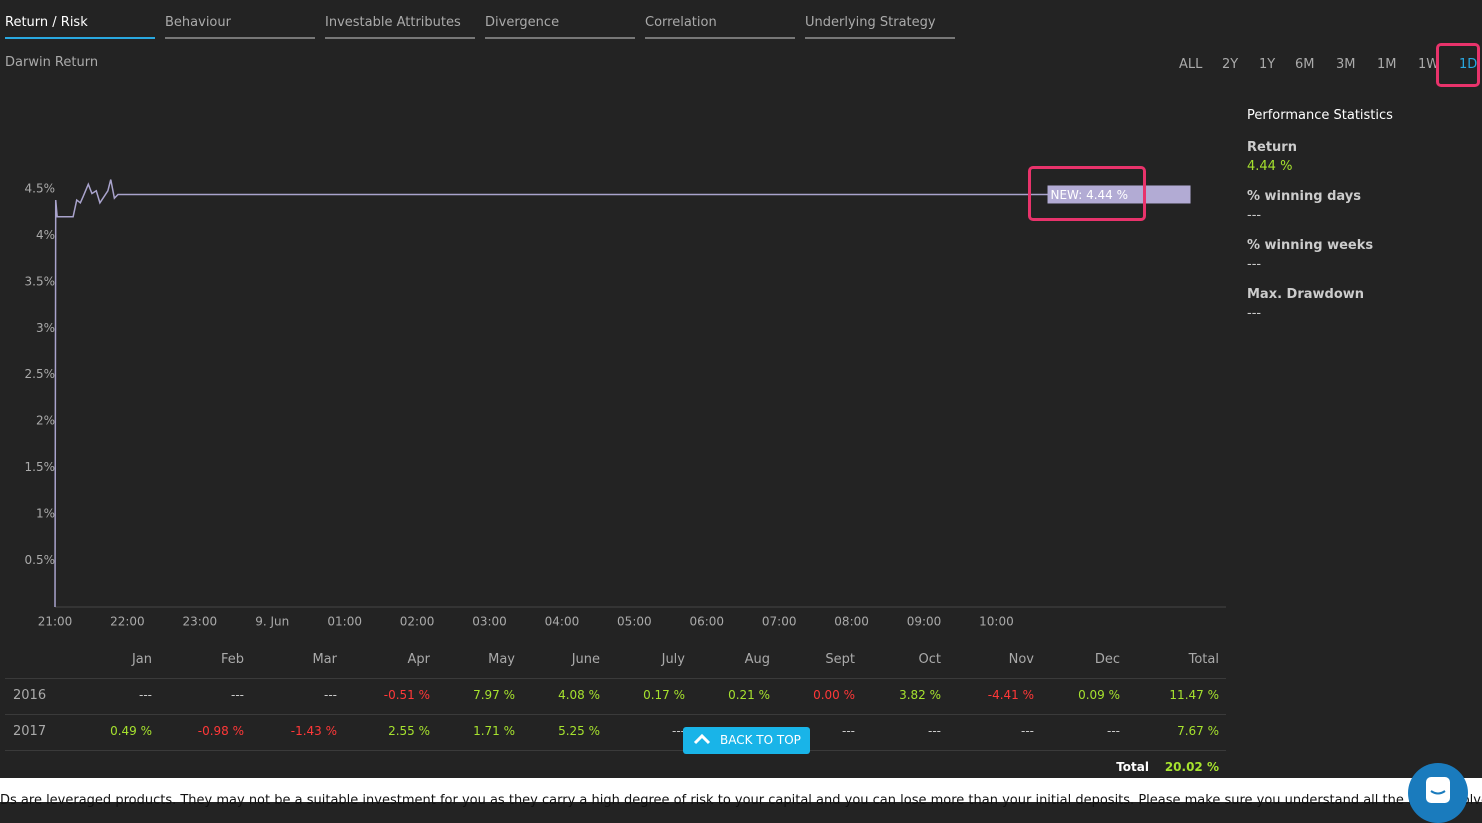 The height and width of the screenshot is (823, 1482). What do you see at coordinates (720, 27) in the screenshot?
I see `tab: Correlation` at bounding box center [720, 27].